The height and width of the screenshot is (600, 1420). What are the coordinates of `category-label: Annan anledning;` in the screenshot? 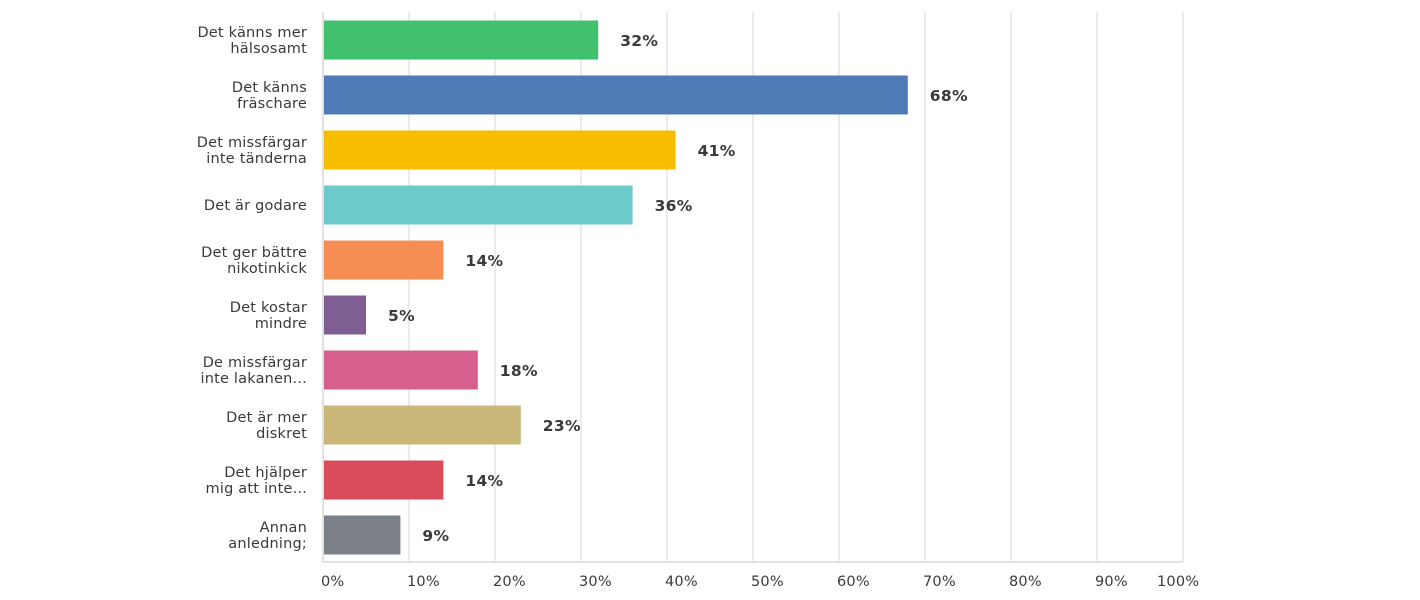 It's located at (267, 536).